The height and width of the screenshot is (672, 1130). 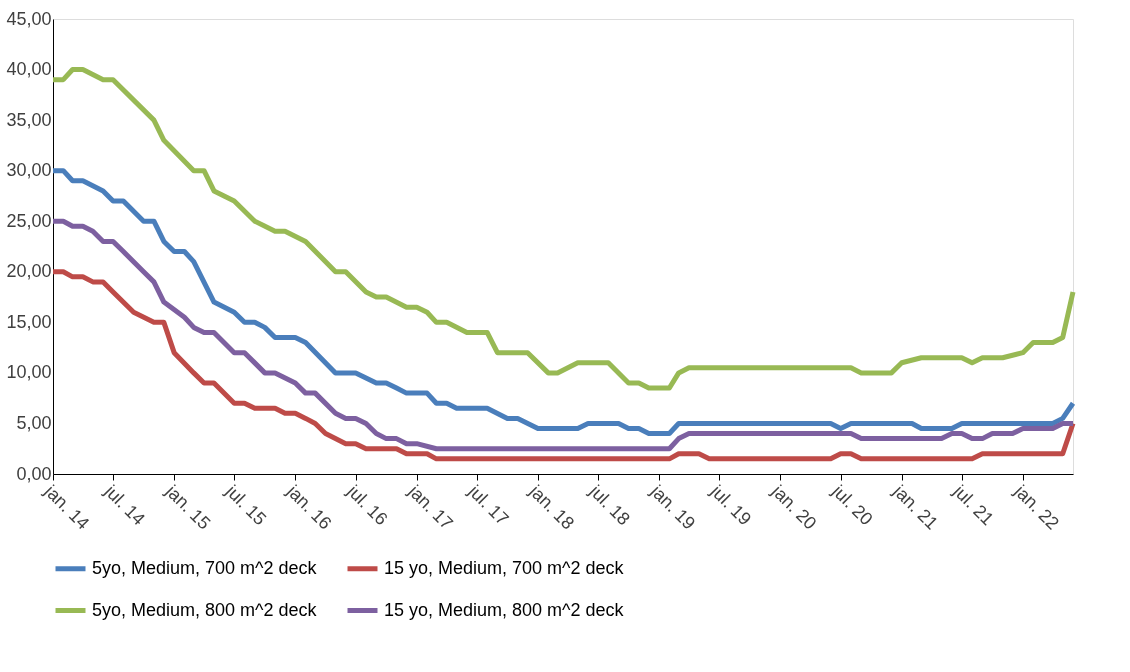 What do you see at coordinates (609, 505) in the screenshot?
I see `x-tick-label: jul. 18` at bounding box center [609, 505].